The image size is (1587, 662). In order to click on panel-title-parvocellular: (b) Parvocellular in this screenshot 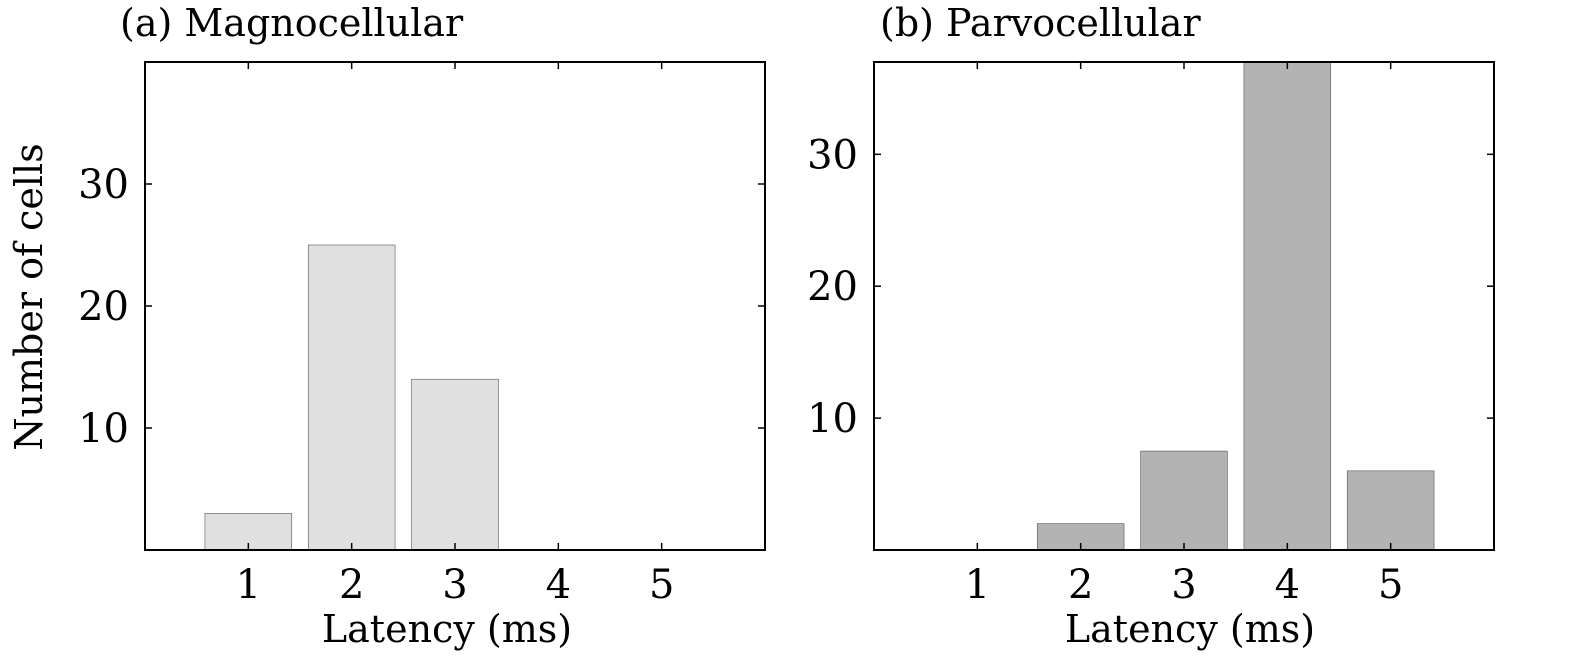, I will do `click(1040, 23)`.